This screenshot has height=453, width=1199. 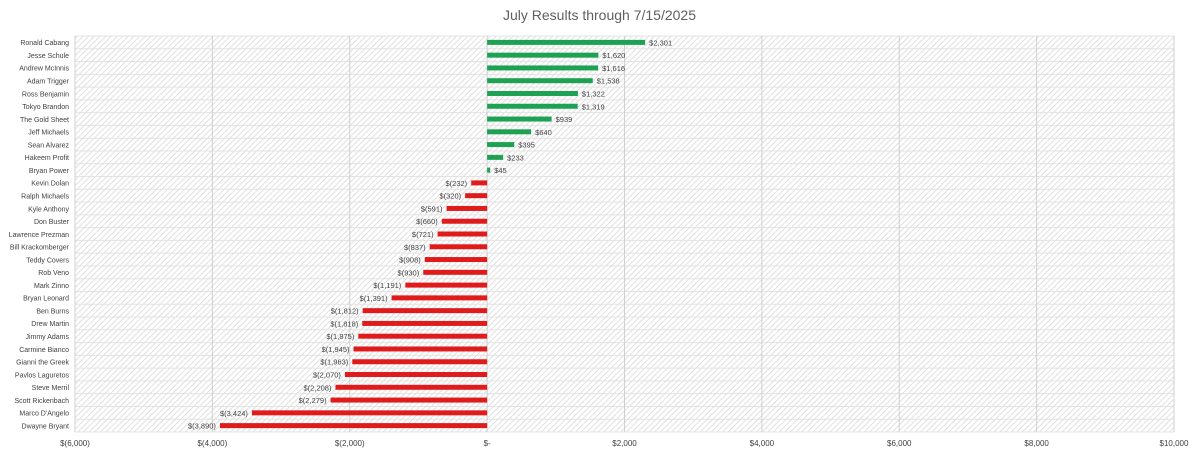 What do you see at coordinates (344, 323) in the screenshot?
I see `data-label: $(1,818)` at bounding box center [344, 323].